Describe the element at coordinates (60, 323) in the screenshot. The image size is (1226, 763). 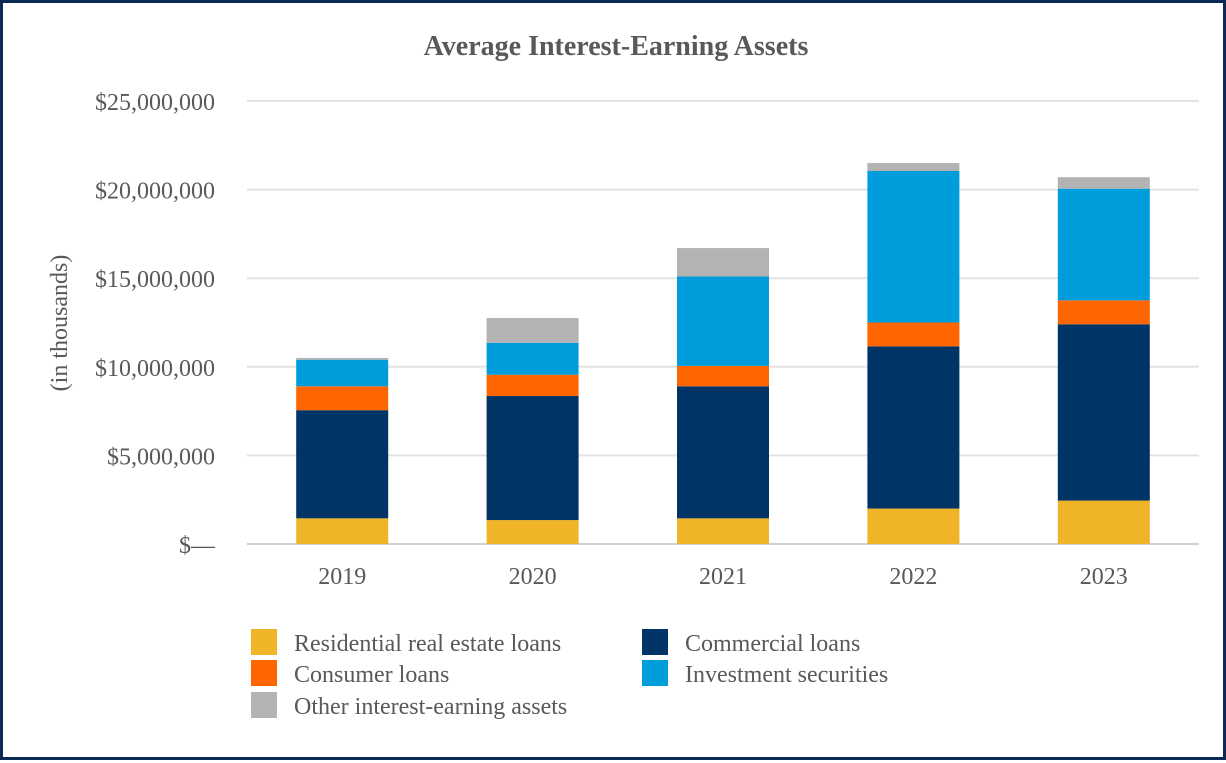
I see `y-axis-title: (in thousands)` at that location.